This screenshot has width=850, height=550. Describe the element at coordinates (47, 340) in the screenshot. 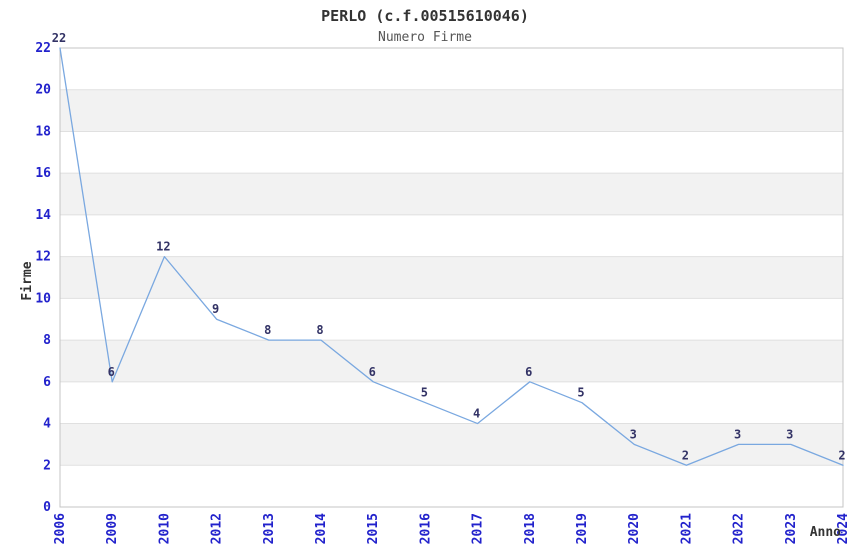

I see `y-tick-label: 8` at that location.